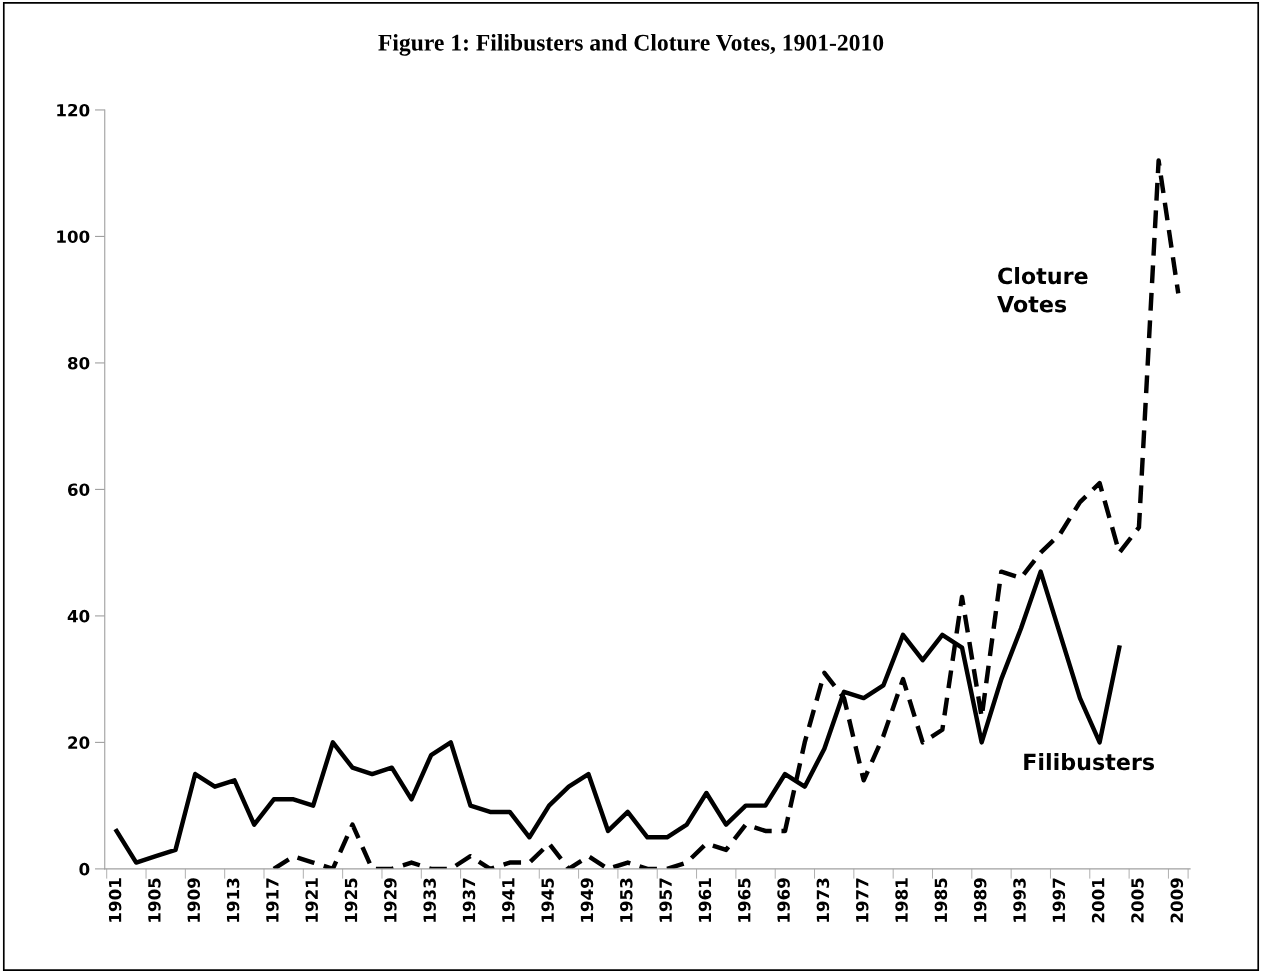  Describe the element at coordinates (73, 110) in the screenshot. I see `y-tick-label: 120` at that location.